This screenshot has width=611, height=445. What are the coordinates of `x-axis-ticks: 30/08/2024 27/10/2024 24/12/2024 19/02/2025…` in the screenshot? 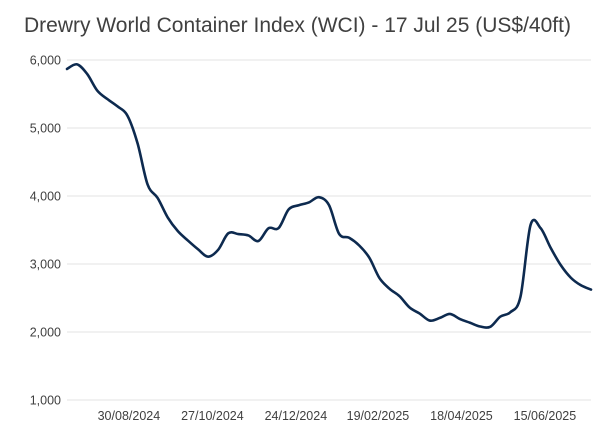 It's located at (337, 416).